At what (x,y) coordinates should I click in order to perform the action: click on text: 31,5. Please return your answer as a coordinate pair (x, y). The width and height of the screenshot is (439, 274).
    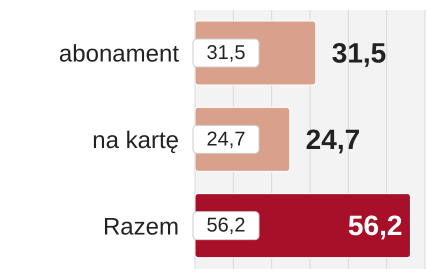
    Looking at the image, I should click on (359, 53).